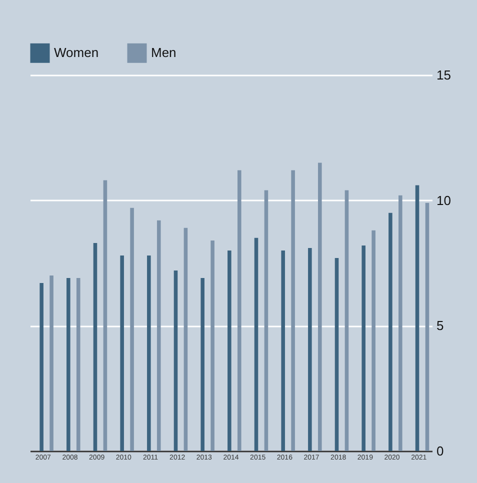 This screenshot has width=477, height=483. Describe the element at coordinates (443, 75) in the screenshot. I see `y-tick-label: 15` at that location.